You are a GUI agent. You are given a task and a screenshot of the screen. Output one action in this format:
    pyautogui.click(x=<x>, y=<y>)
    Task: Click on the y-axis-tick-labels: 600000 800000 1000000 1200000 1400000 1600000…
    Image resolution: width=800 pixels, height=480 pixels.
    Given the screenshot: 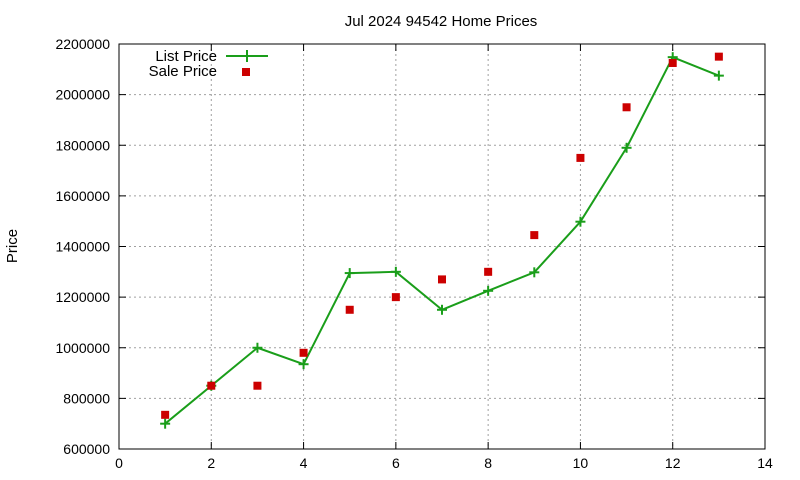 What is the action you would take?
    pyautogui.click(x=82, y=246)
    